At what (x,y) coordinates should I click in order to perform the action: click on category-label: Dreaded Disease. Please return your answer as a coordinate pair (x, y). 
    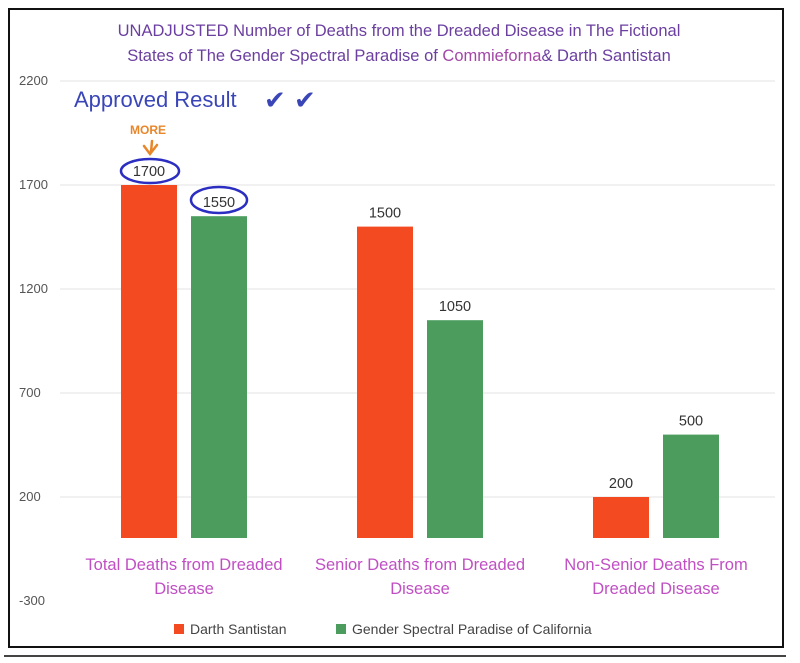
    Looking at the image, I should click on (656, 589).